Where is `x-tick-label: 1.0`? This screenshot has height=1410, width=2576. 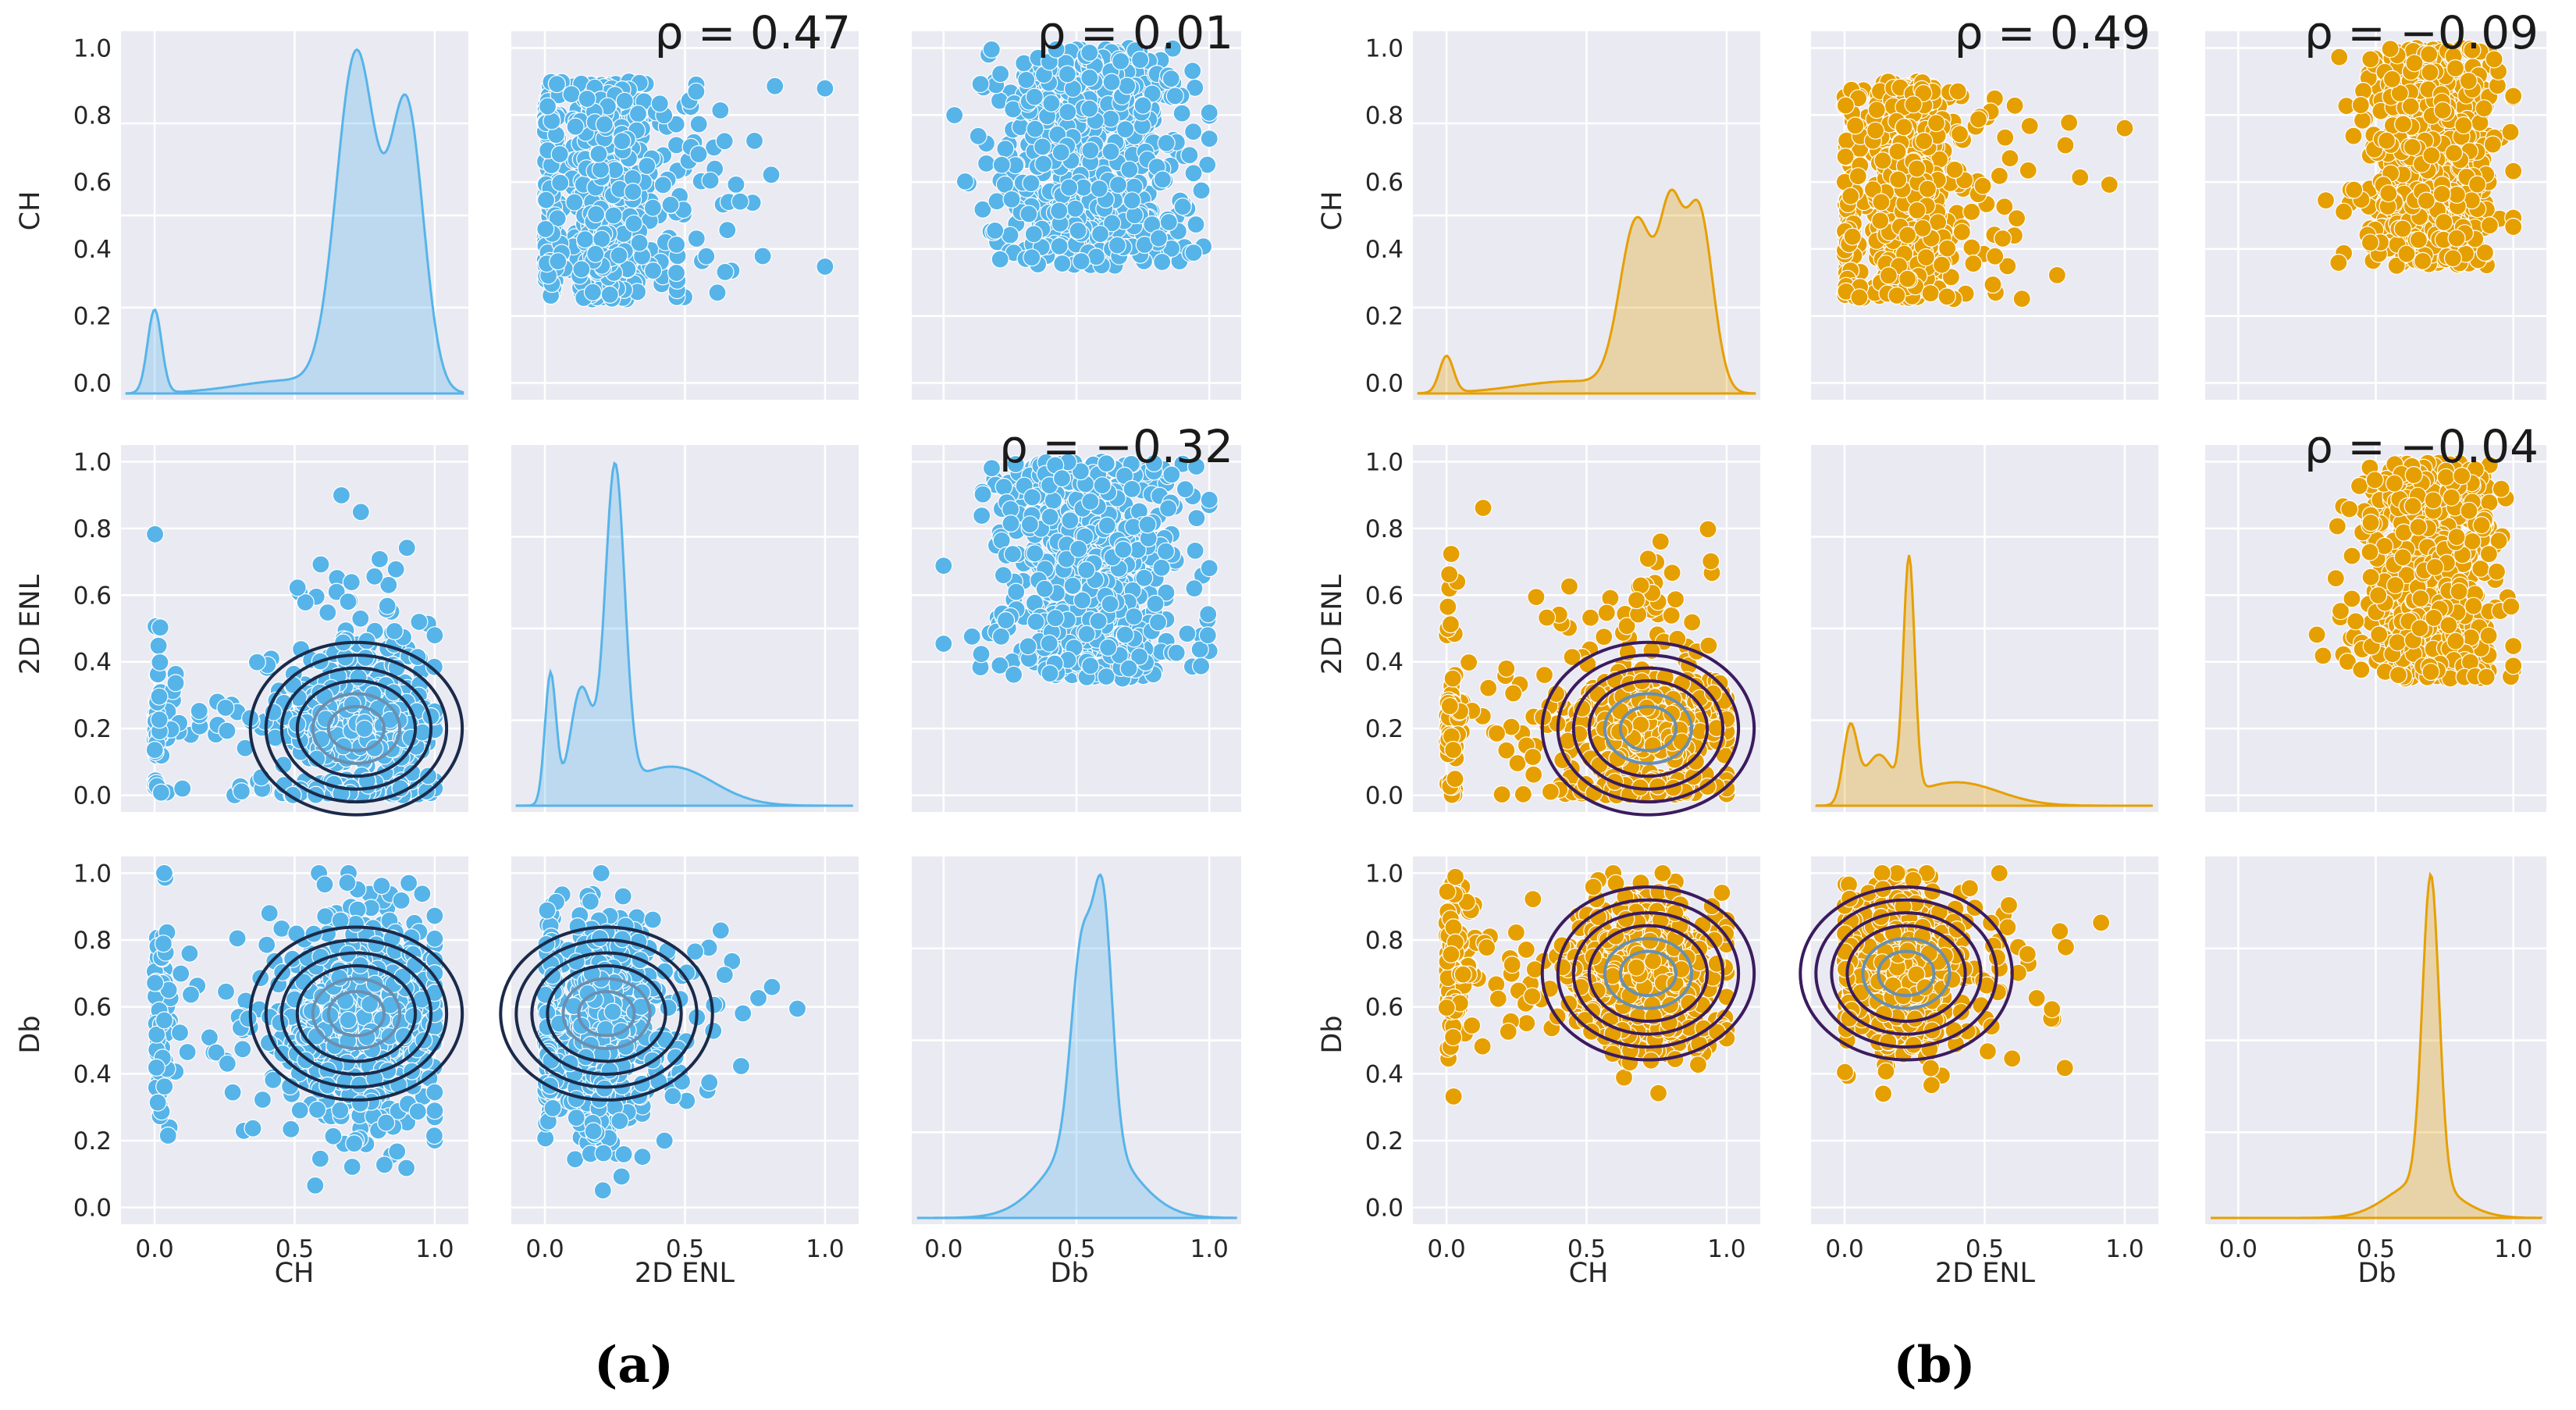 x-tick-label: 1.0 is located at coordinates (434, 1249).